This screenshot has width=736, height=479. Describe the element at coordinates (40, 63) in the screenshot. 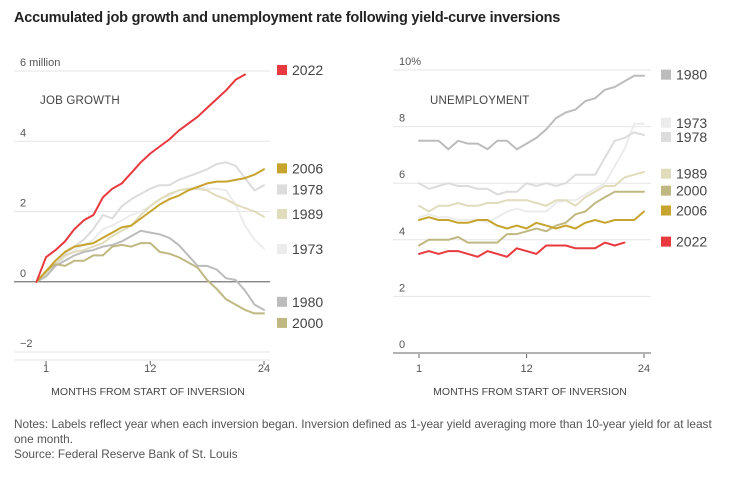

I see `y-tick-label: 6 million` at that location.